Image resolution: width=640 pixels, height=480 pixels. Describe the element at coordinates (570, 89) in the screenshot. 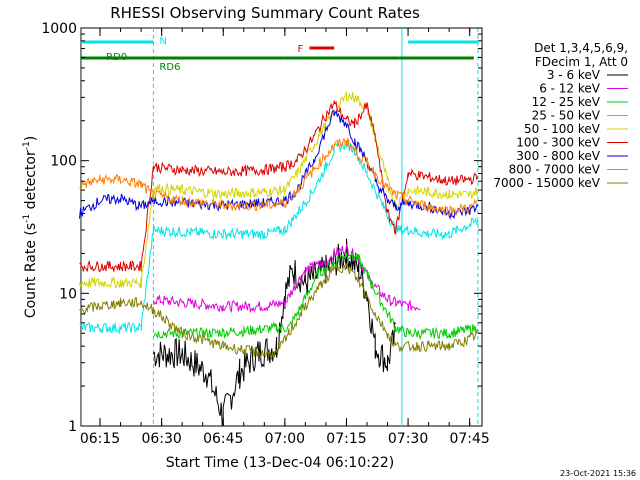

I see `legend-label: 6 - 12 keV` at that location.